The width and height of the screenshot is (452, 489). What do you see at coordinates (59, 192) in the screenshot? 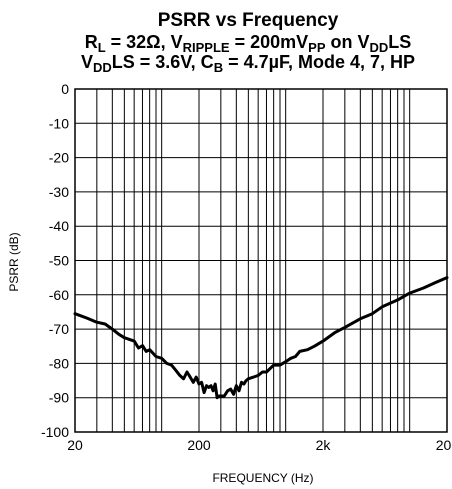
I see `y-tick-label: -30` at bounding box center [59, 192].